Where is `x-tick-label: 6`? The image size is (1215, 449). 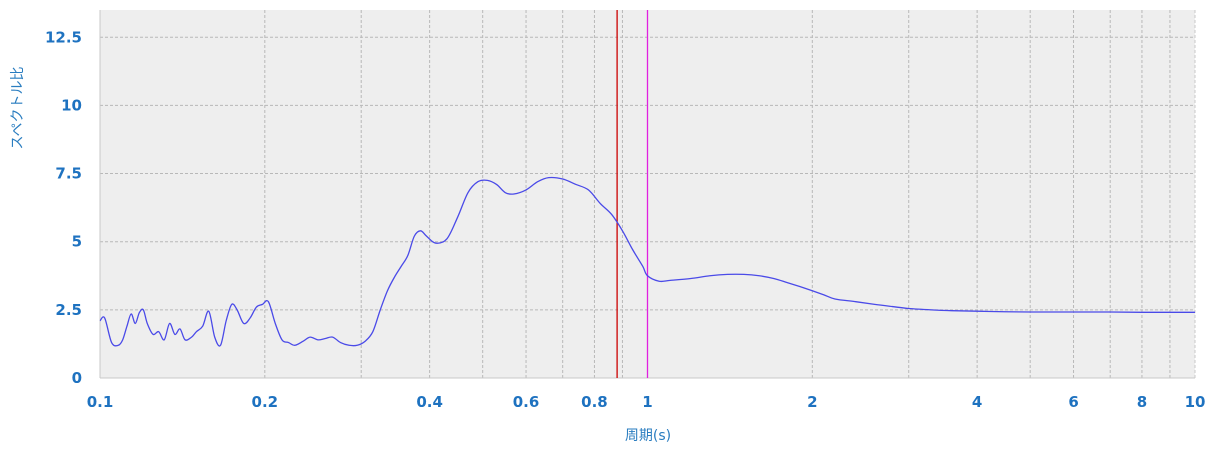
x-tick-label: 6 is located at coordinates (1073, 402).